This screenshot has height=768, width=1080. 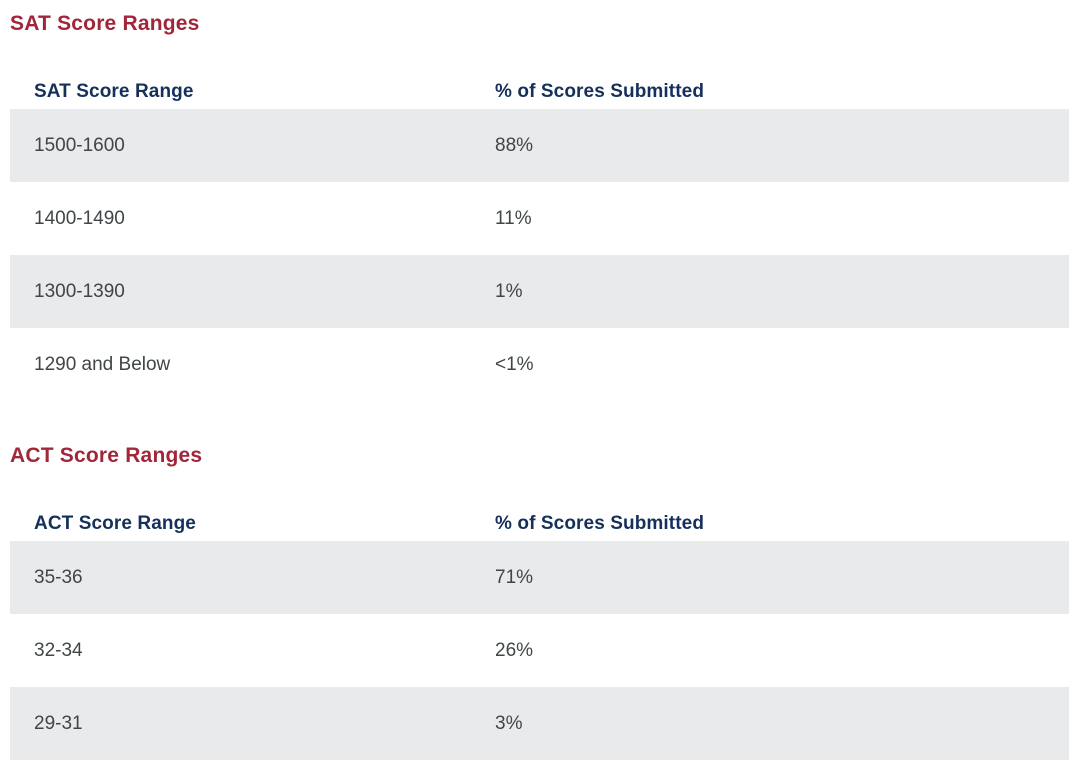 I want to click on table-row: 1500-1600 88%, so click(x=539, y=145).